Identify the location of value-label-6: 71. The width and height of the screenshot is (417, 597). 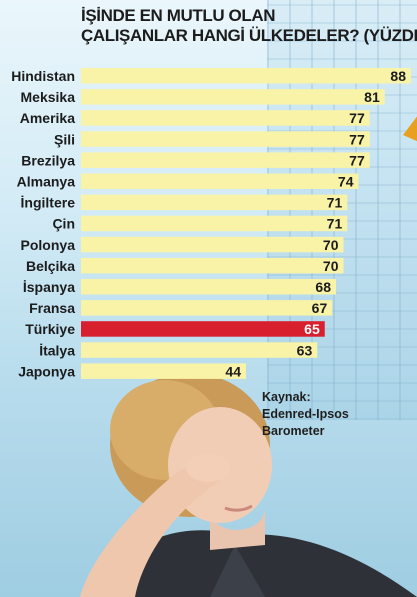
(335, 203).